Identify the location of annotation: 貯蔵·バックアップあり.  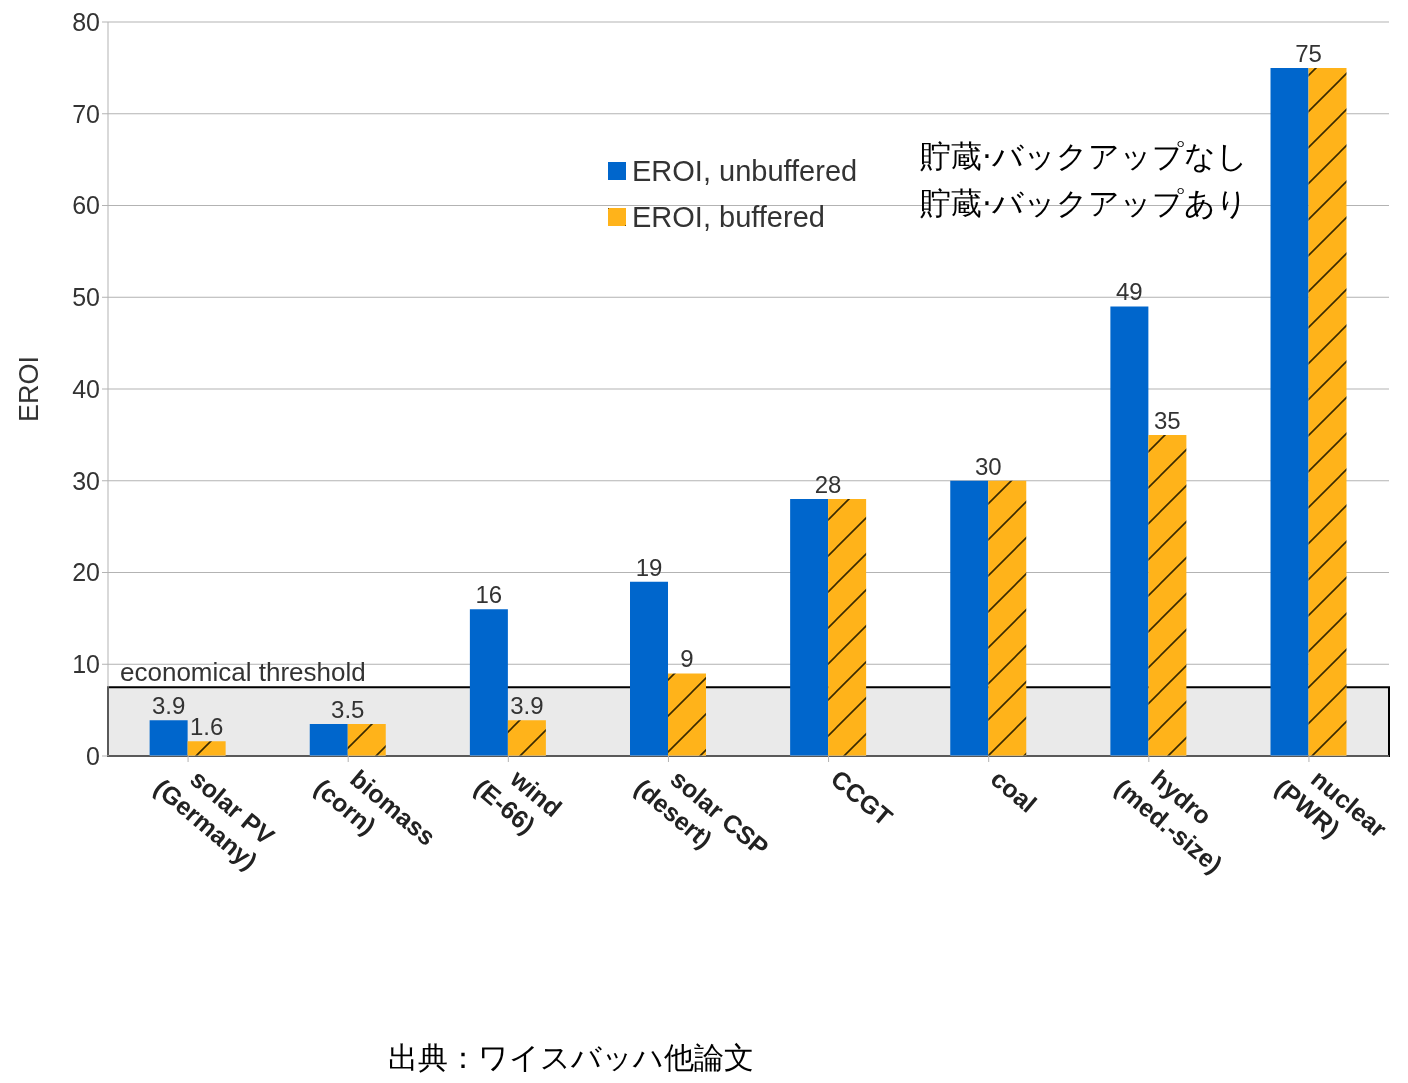
(1084, 203).